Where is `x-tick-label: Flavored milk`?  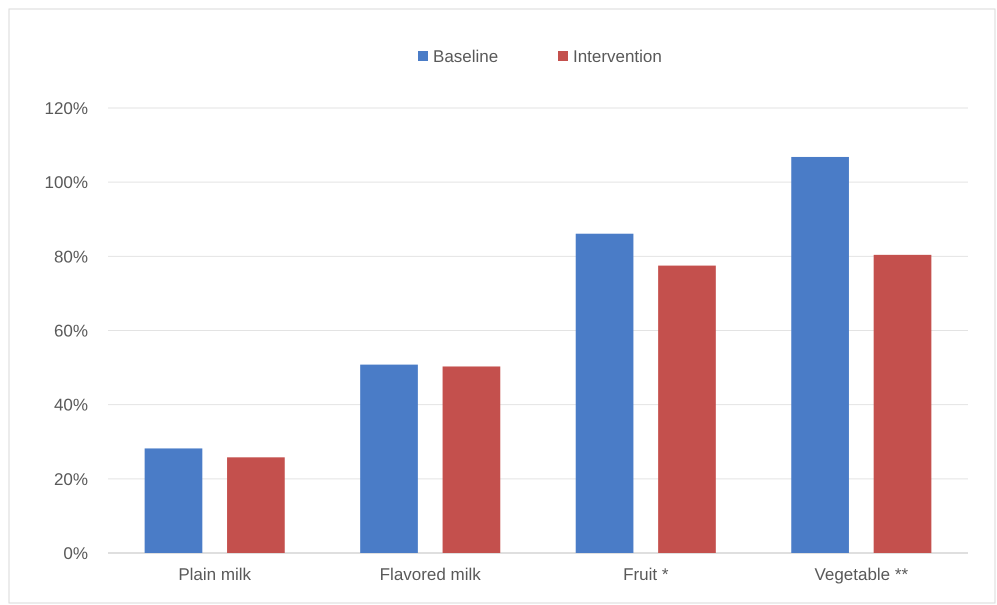
x-tick-label: Flavored milk is located at coordinates (431, 574).